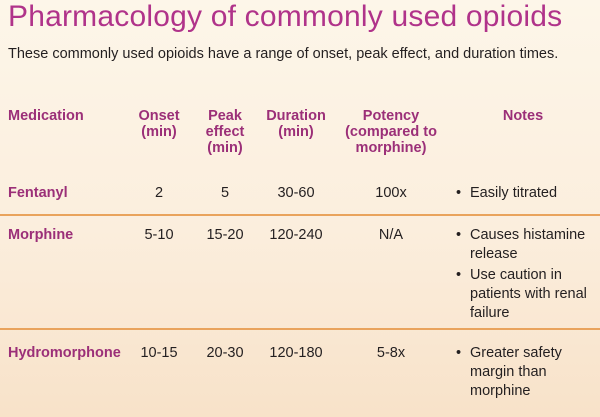 The width and height of the screenshot is (600, 417). I want to click on cell-peak: 15-20, so click(225, 235).